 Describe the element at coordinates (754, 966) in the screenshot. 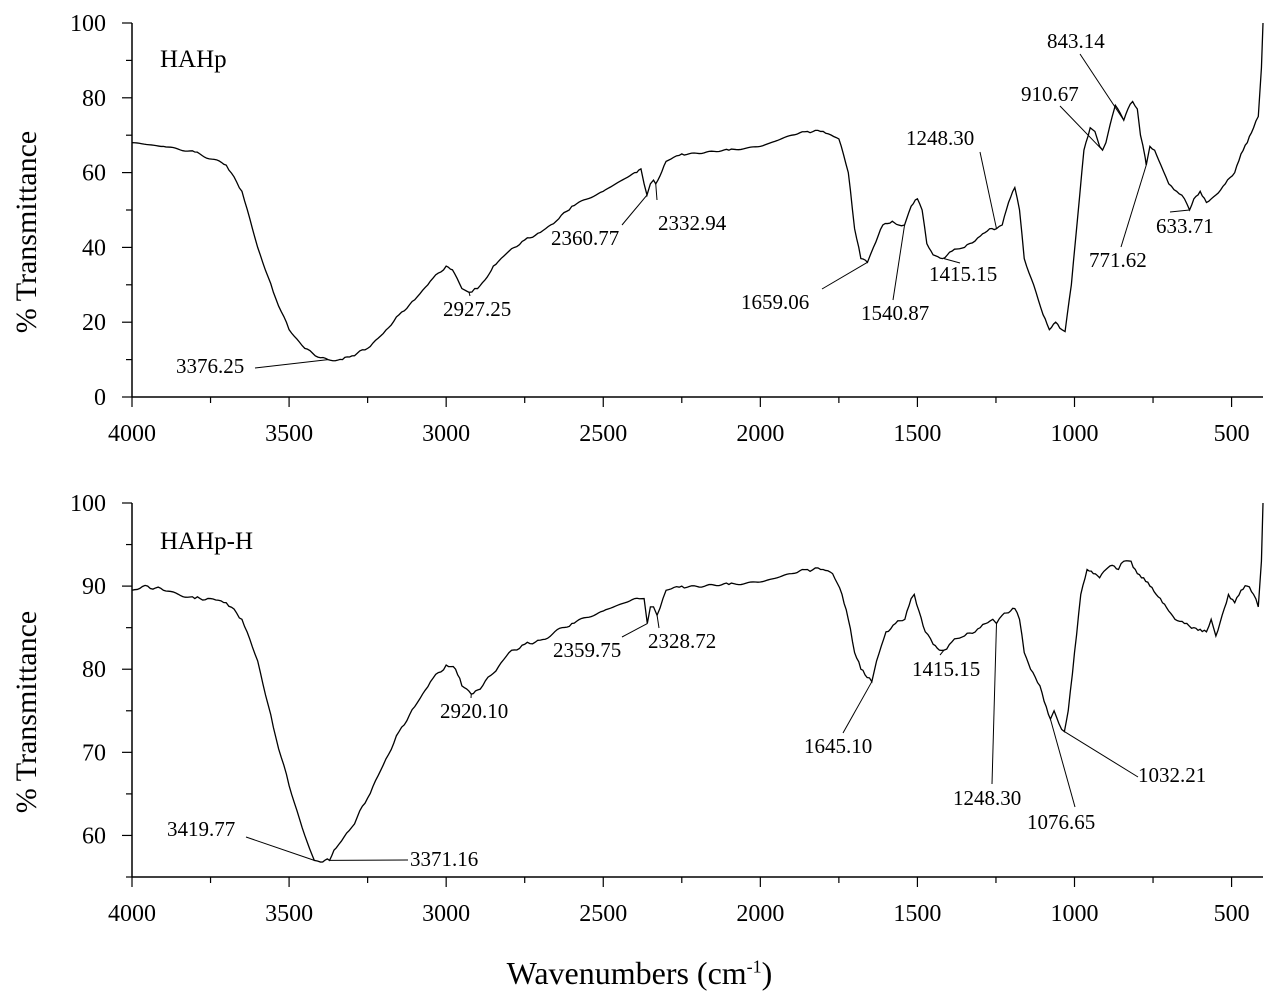

I see `x-axis-title-superscript: -1` at that location.